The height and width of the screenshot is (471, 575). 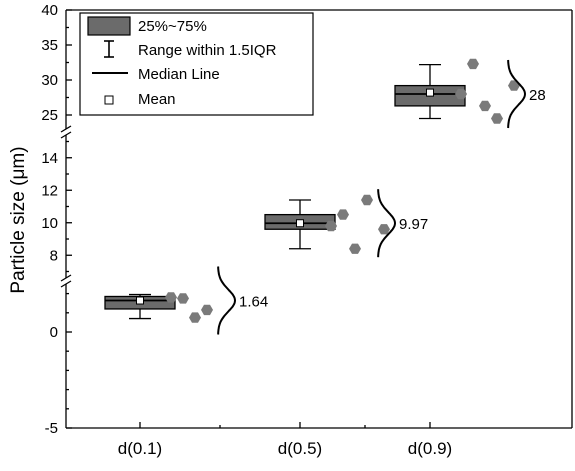 What do you see at coordinates (54, 255) in the screenshot?
I see `y-tick-label: 8` at bounding box center [54, 255].